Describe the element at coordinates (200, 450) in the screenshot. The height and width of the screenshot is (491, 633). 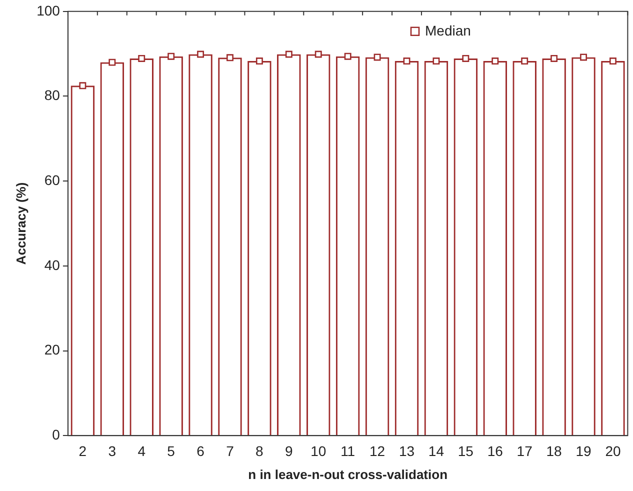
I see `x-tick-label: 6` at that location.